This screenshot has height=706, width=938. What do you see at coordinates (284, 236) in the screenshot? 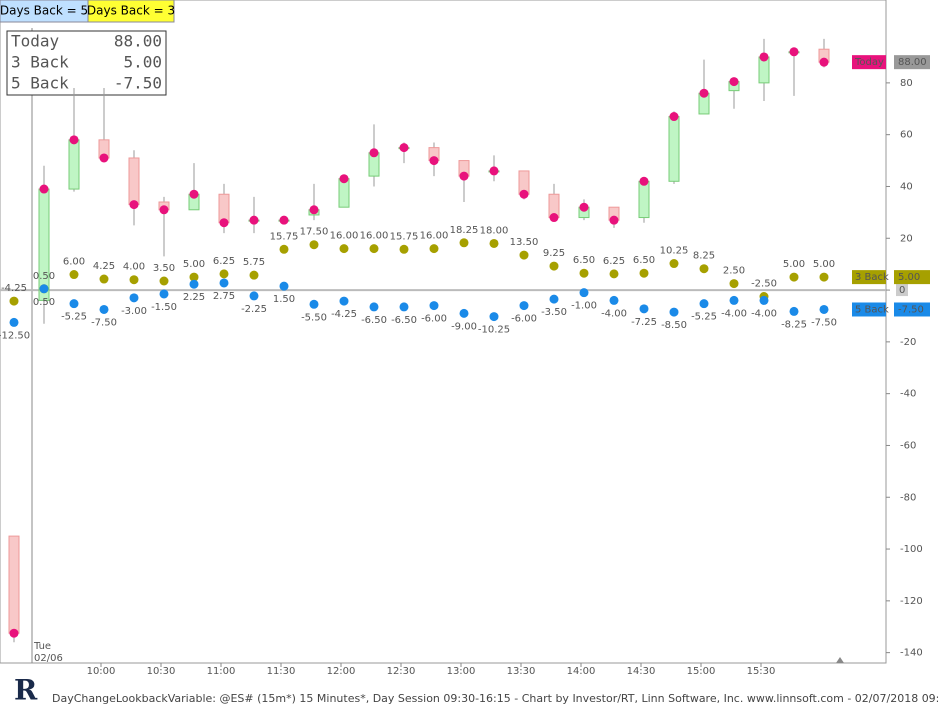
I see `value-label: 15.75` at bounding box center [284, 236].